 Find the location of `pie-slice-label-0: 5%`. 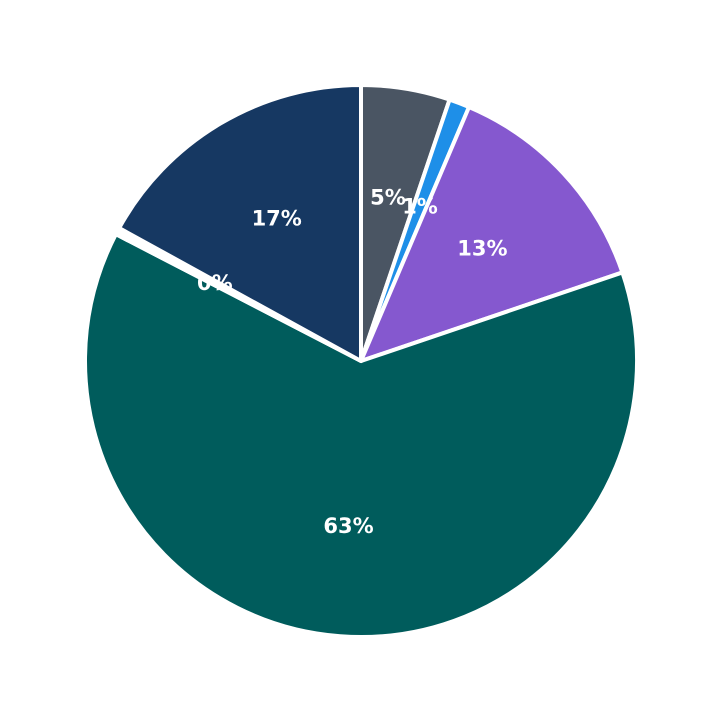

pie-slice-label-0: 5% is located at coordinates (388, 198).